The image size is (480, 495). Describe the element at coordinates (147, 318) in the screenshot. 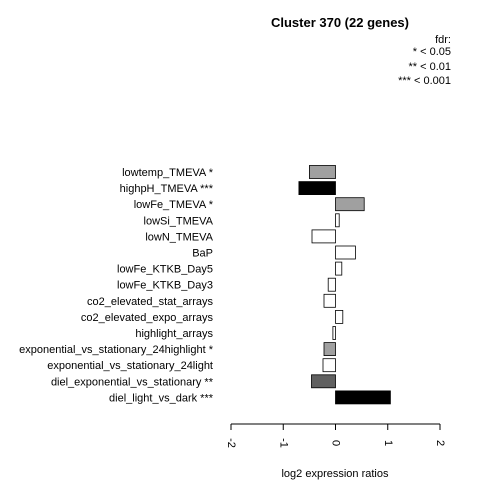

I see `category-label: co2_elevated_expo_arrays` at that location.